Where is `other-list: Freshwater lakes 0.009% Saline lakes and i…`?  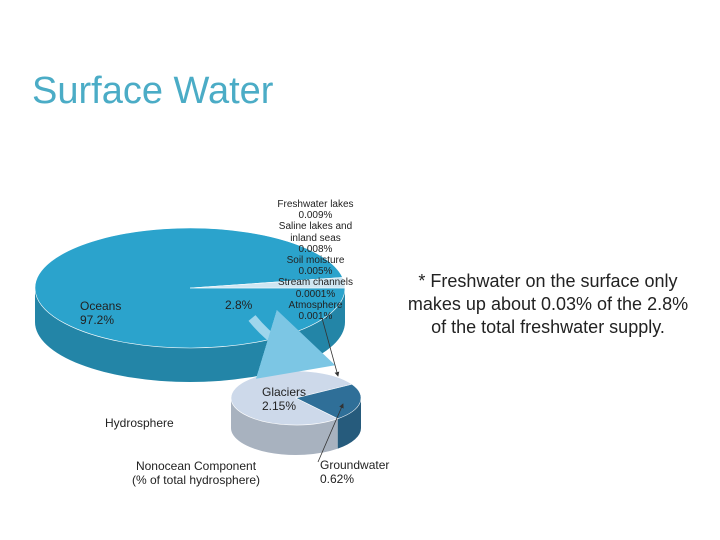 other-list: Freshwater lakes 0.009% Saline lakes and i… is located at coordinates (315, 260).